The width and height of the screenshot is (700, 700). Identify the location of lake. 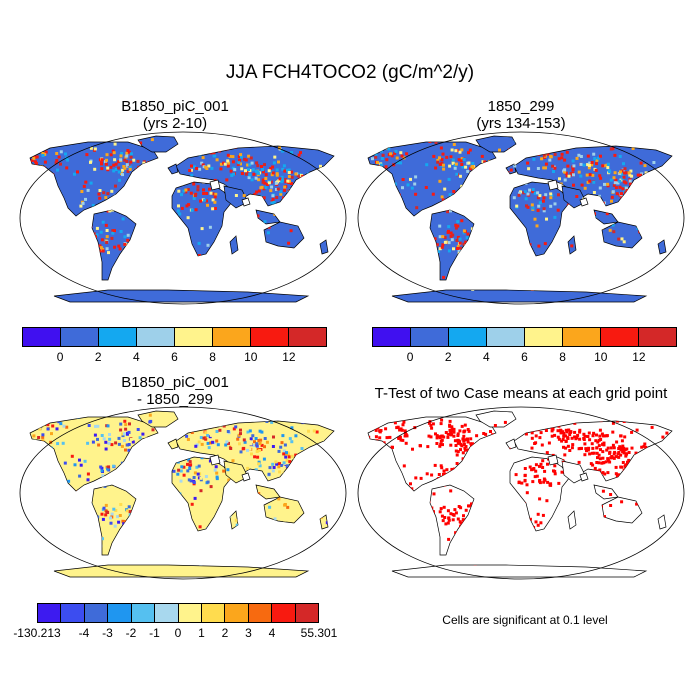
(246, 202).